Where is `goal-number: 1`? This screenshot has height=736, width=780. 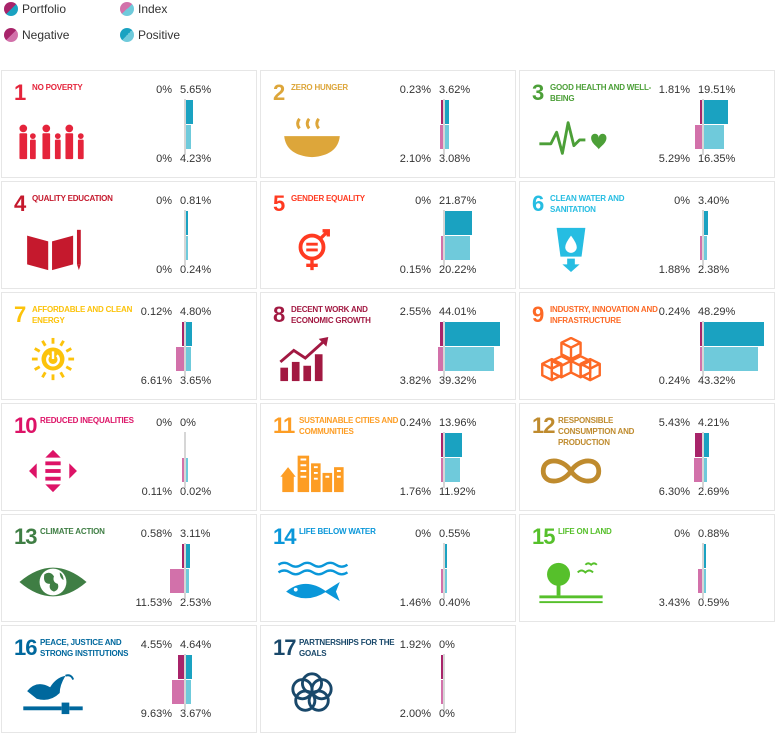 goal-number: 1 is located at coordinates (20, 92).